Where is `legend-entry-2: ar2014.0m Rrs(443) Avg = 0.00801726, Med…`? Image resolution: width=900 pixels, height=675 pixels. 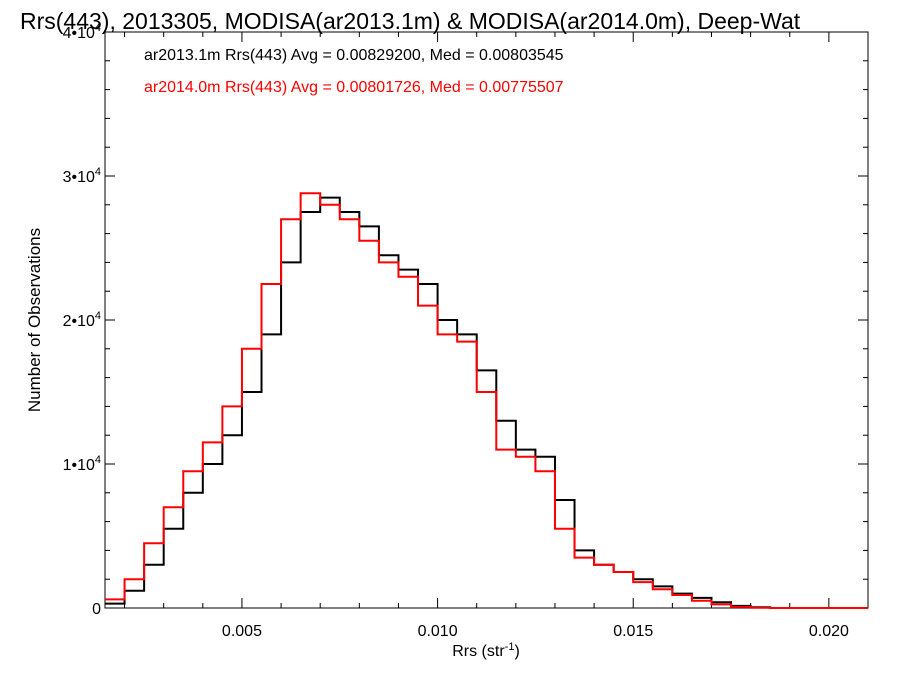 legend-entry-2: ar2014.0m Rrs(443) Avg = 0.00801726, Med… is located at coordinates (354, 87).